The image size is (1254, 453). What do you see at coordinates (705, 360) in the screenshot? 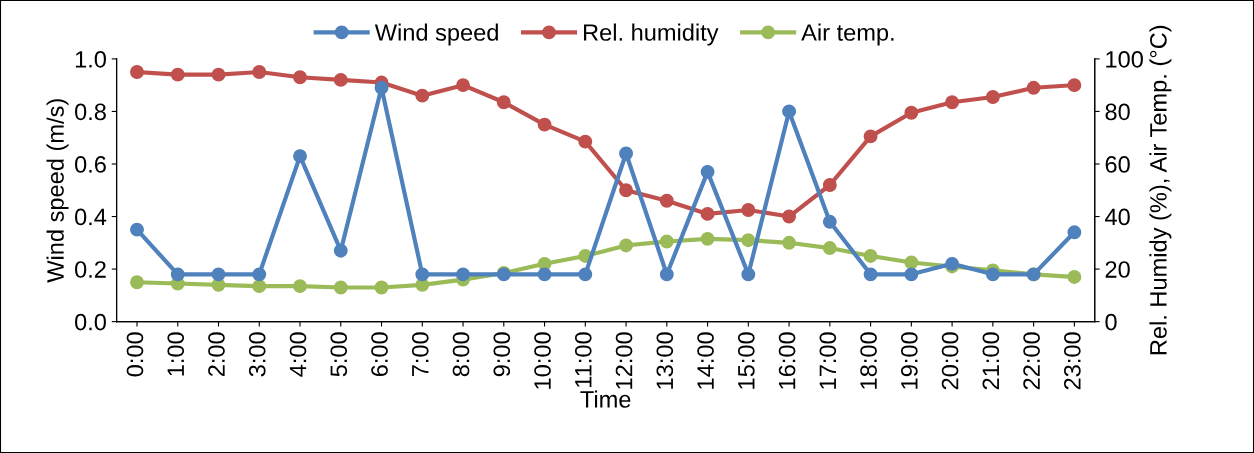
I see `x-tick-label: 14:00` at bounding box center [705, 360].